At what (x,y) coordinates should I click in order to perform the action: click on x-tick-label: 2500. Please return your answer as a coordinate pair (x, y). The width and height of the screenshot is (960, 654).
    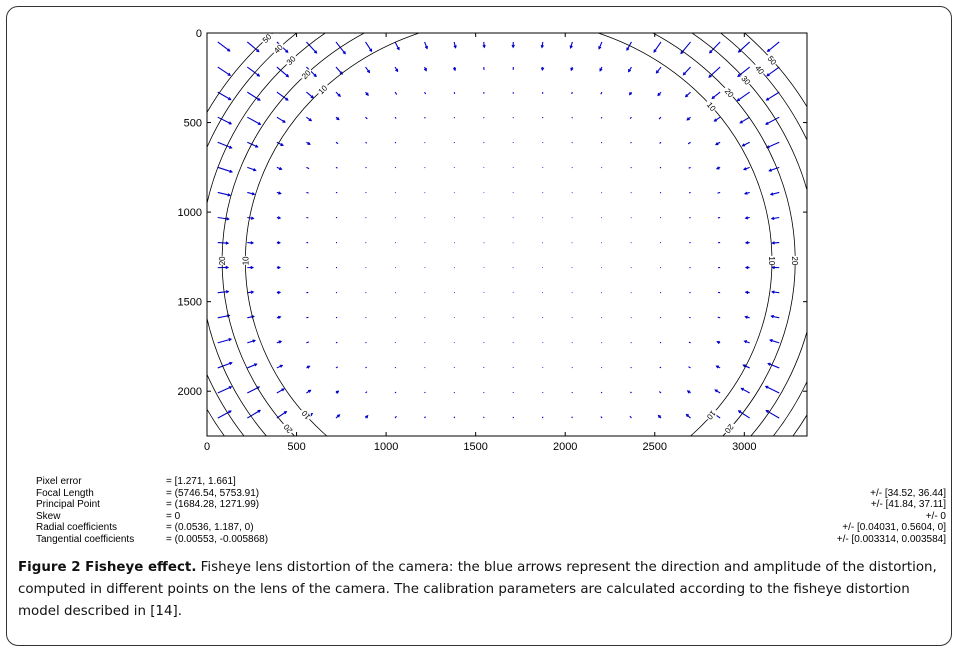
    Looking at the image, I should click on (655, 447).